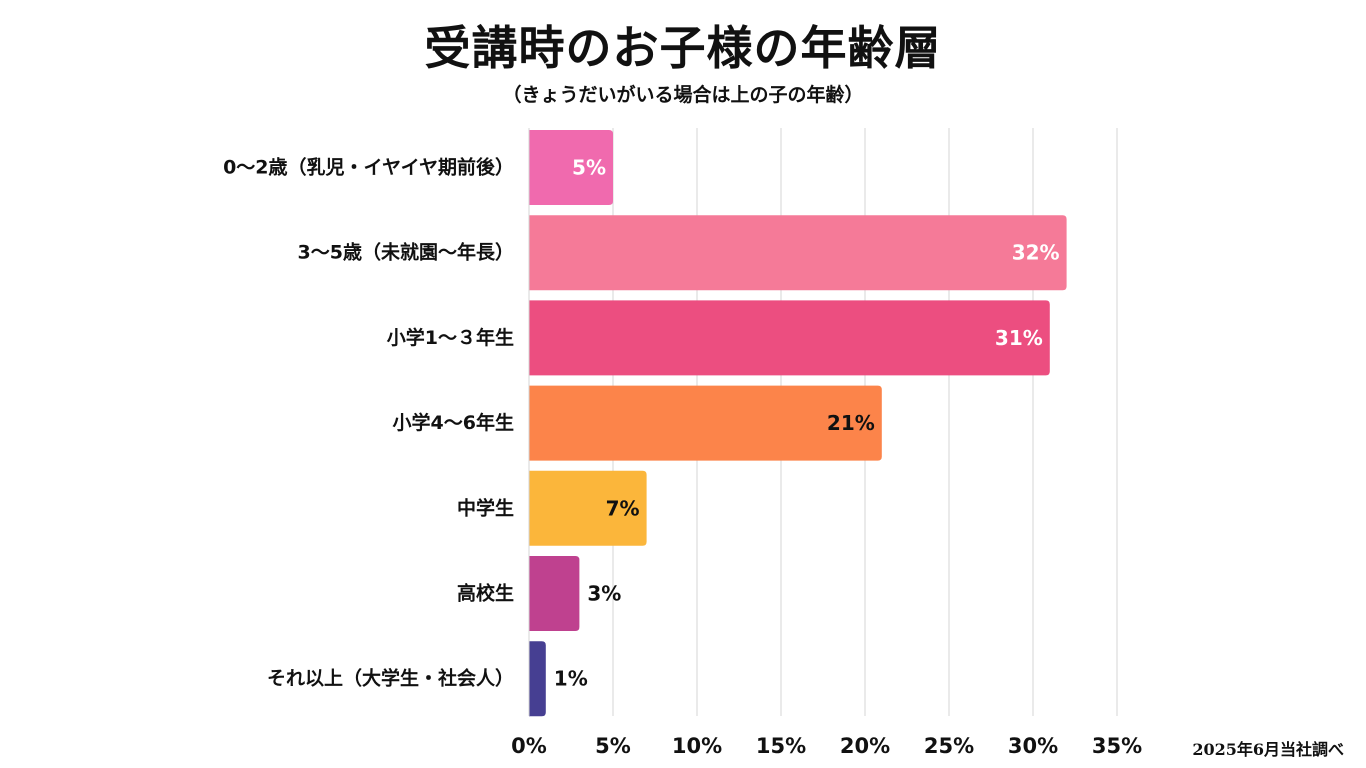 Image resolution: width=1366 pixels, height=768 pixels. What do you see at coordinates (1019, 338) in the screenshot?
I see `data-label: 31%` at bounding box center [1019, 338].